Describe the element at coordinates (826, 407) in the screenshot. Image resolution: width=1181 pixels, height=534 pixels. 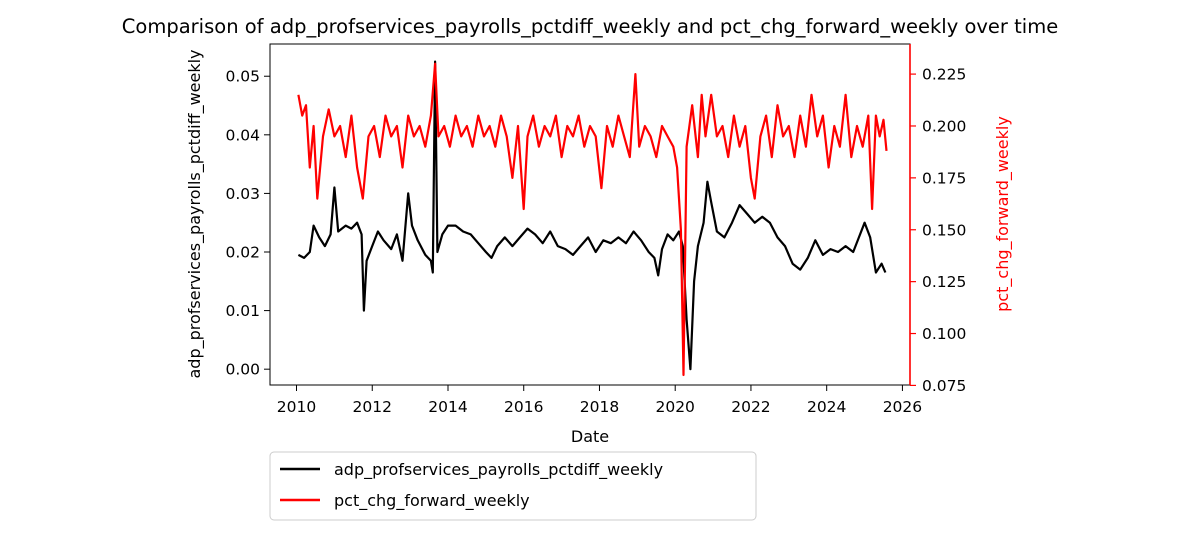
I see `x-tick-label-2024: 2024` at that location.